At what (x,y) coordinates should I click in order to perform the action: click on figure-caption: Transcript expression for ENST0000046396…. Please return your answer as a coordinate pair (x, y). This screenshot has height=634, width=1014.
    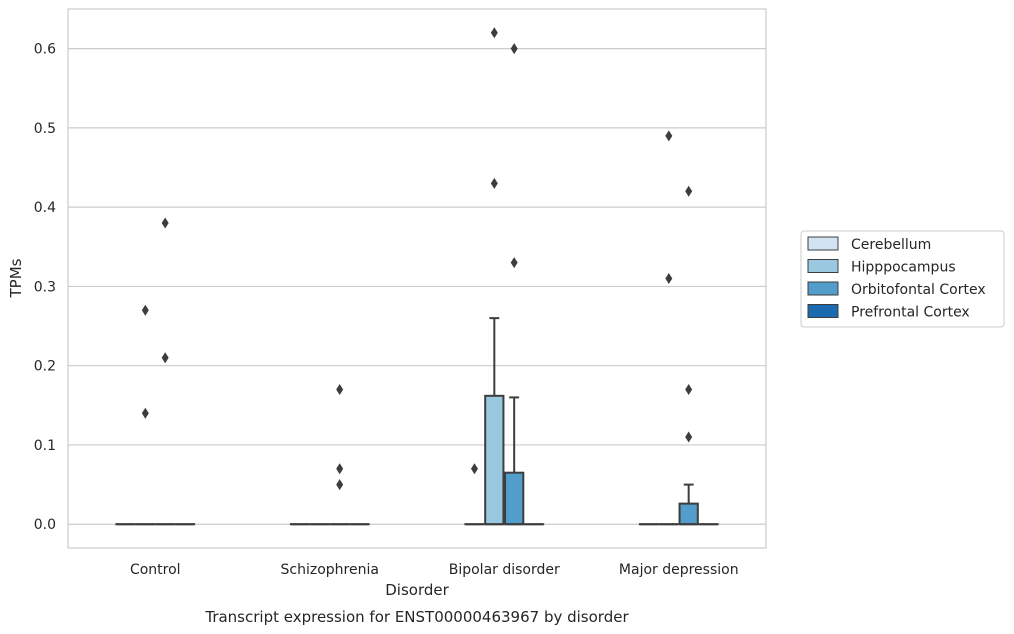
    Looking at the image, I should click on (416, 617).